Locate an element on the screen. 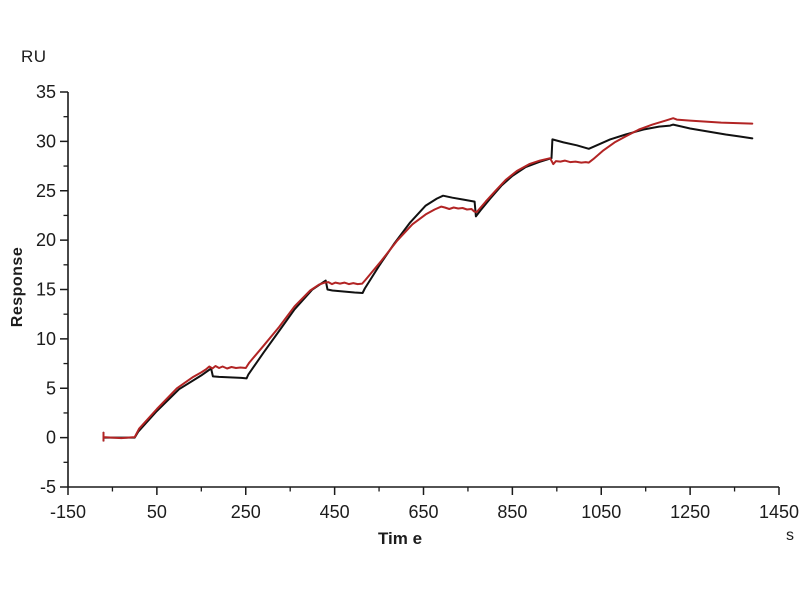  x-tick-label: 250 is located at coordinates (246, 512).